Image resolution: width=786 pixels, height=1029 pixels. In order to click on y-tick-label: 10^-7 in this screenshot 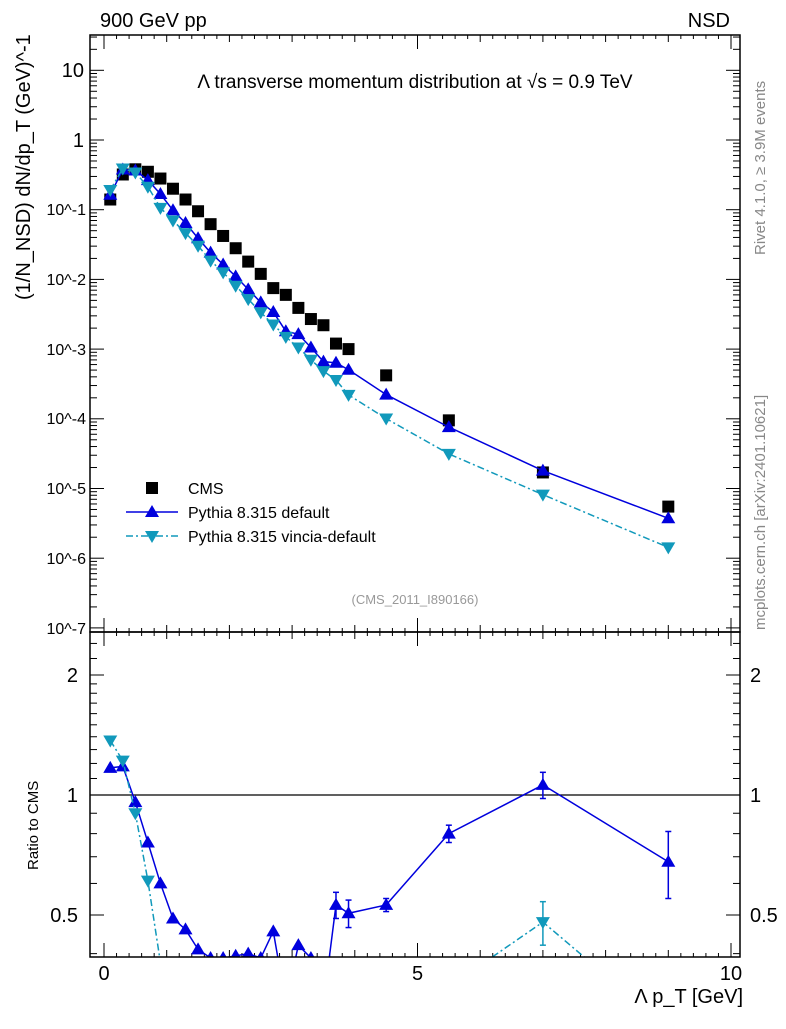, I will do `click(66, 629)`.